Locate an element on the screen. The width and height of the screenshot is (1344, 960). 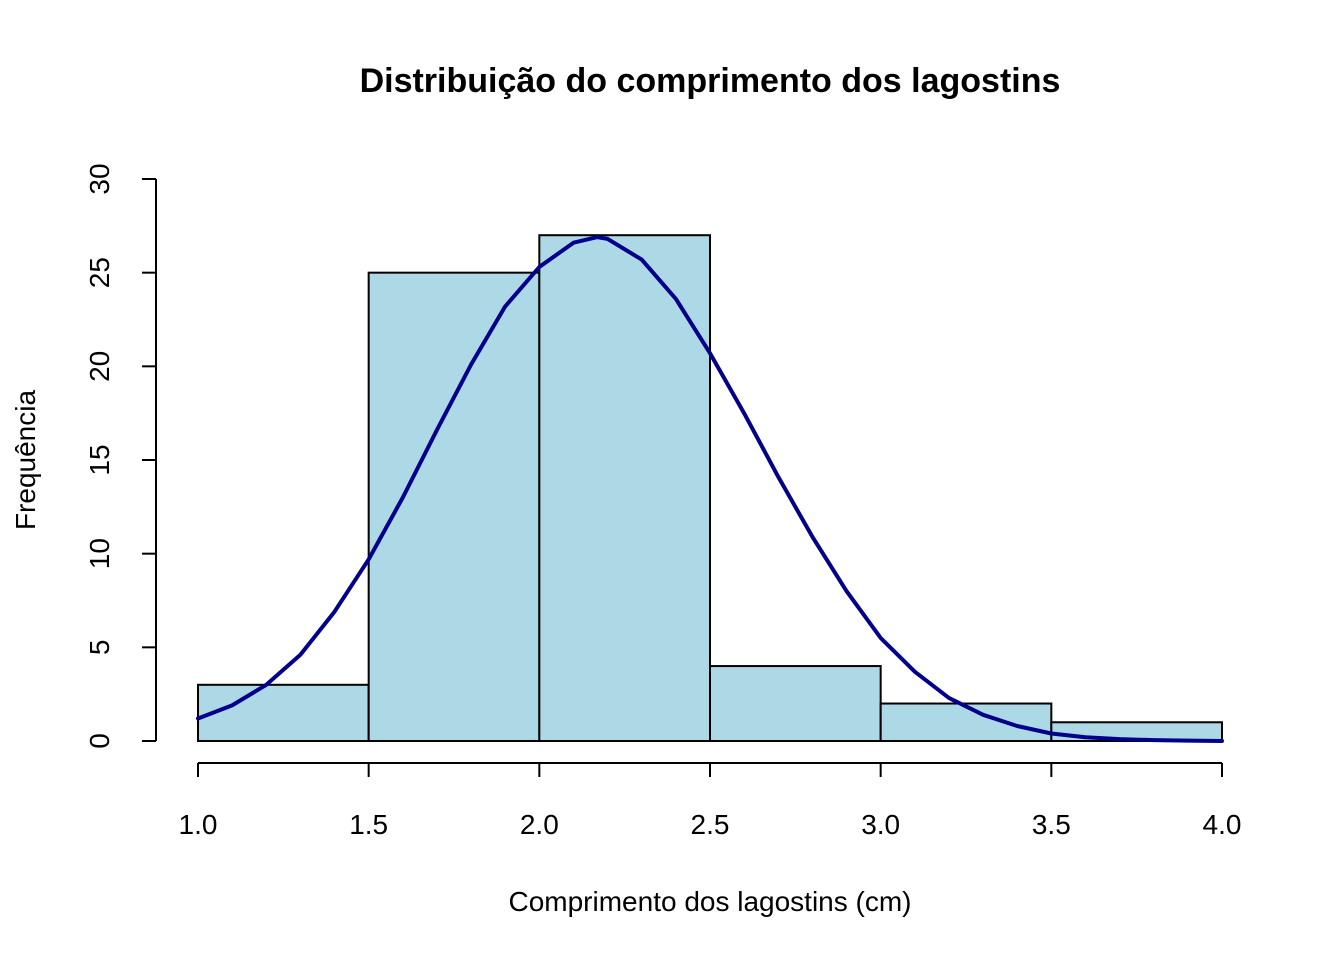
x-tick-label: 1.0 is located at coordinates (198, 824).